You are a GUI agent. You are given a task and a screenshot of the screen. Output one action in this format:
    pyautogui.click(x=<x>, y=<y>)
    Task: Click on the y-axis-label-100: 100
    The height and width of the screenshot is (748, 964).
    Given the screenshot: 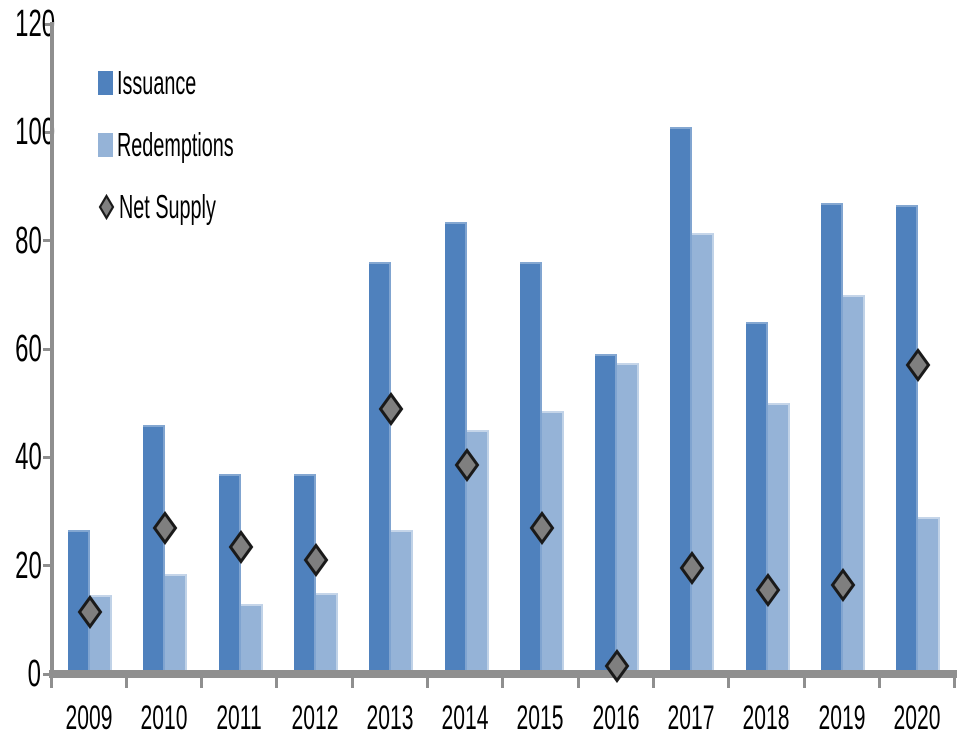 What is the action you would take?
    pyautogui.click(x=35, y=132)
    